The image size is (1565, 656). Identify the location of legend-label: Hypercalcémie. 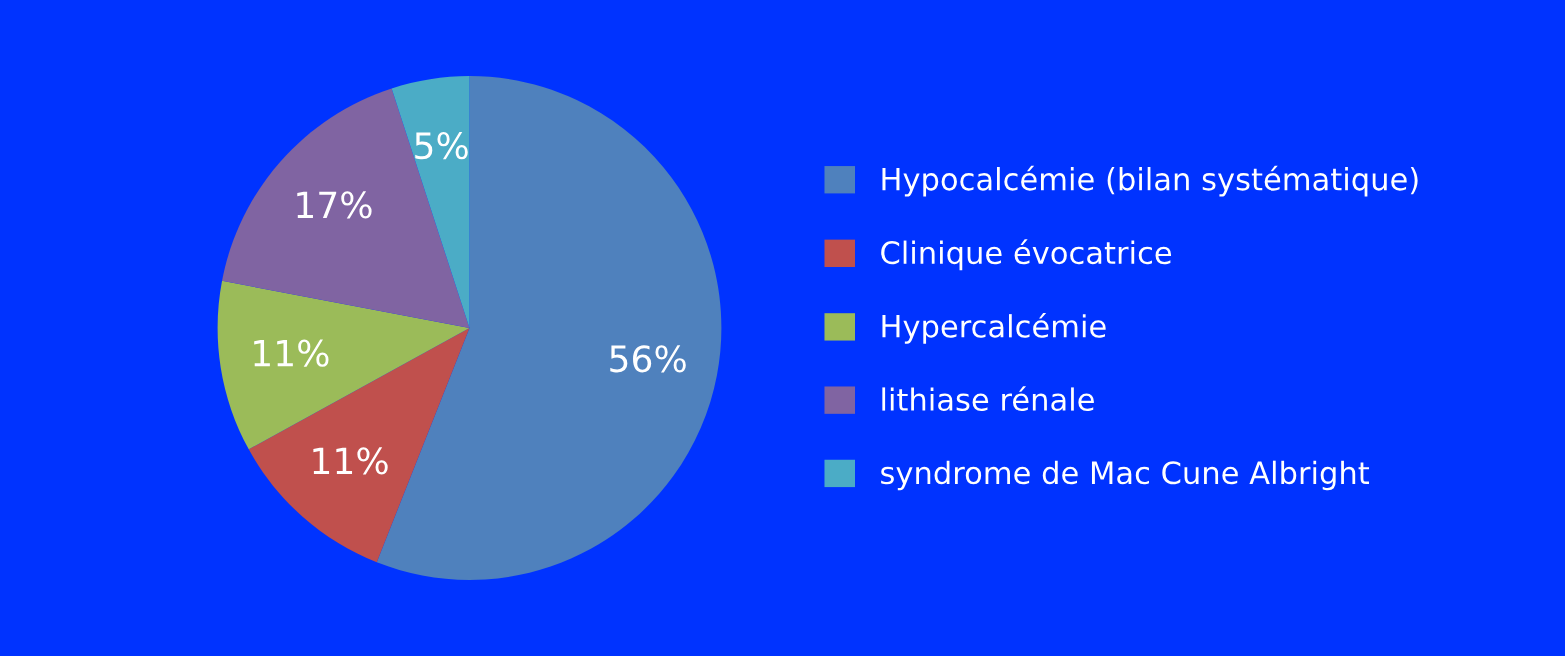
(994, 328).